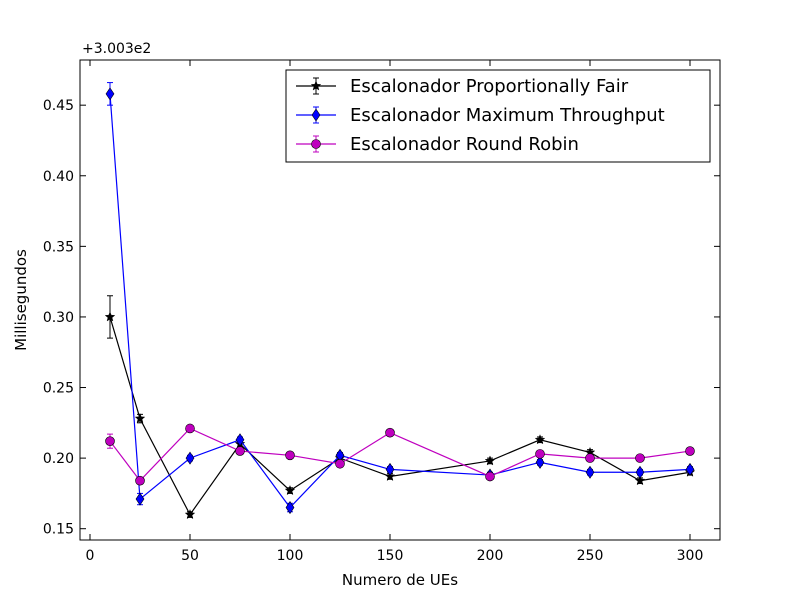 Image resolution: width=800 pixels, height=600 pixels. I want to click on series-line, so click(400, 454).